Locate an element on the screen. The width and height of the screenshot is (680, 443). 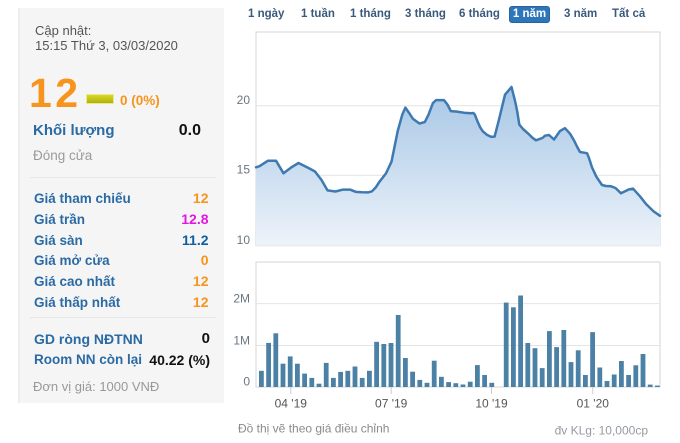
svg-text: 15 is located at coordinates (244, 170).